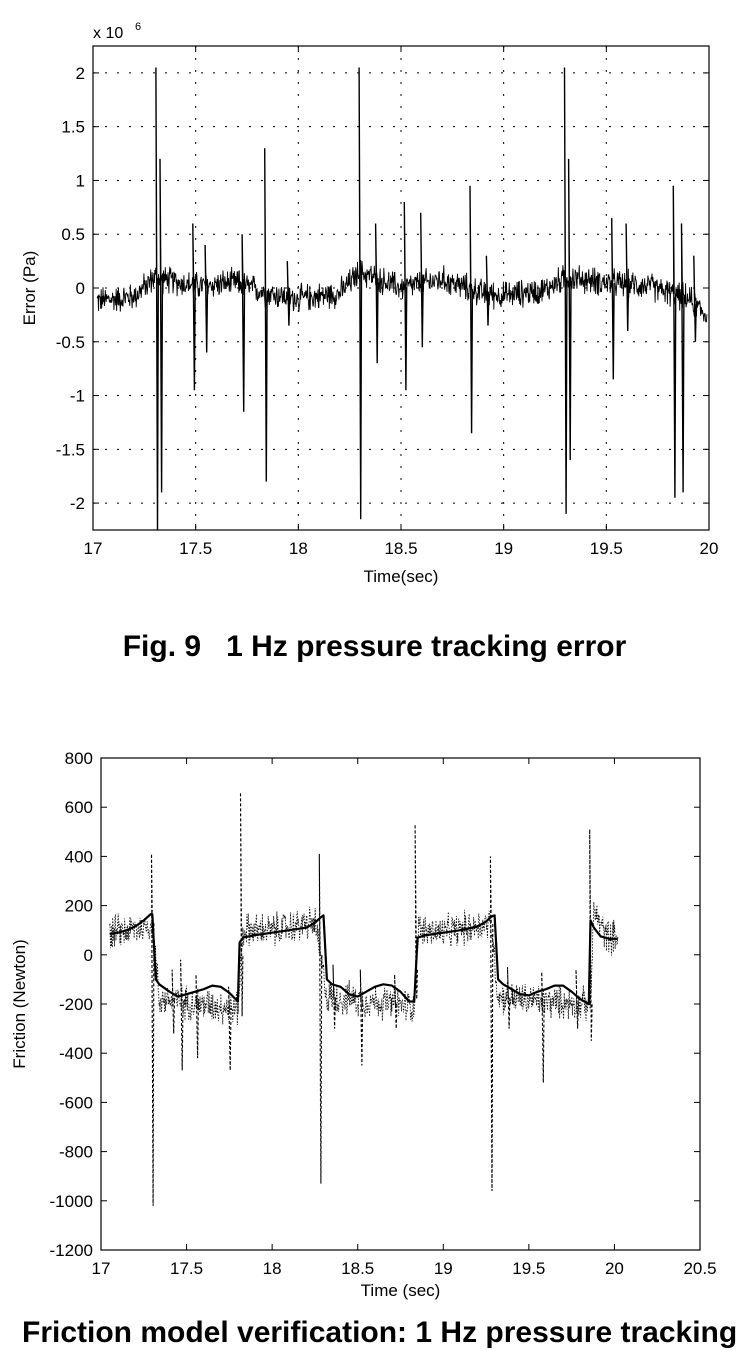 This screenshot has width=749, height=1350. Describe the element at coordinates (79, 906) in the screenshot. I see `y-tick-label: 200` at that location.